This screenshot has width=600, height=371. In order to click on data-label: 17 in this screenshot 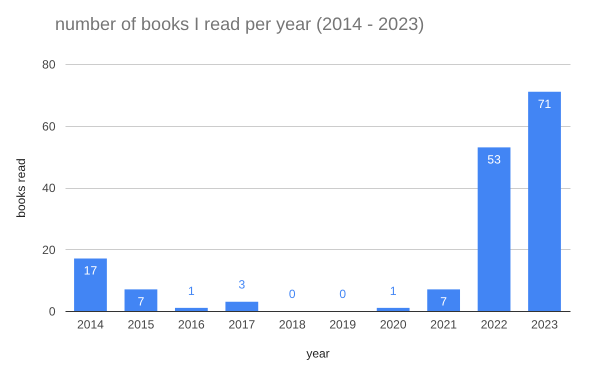, I will do `click(91, 271)`.